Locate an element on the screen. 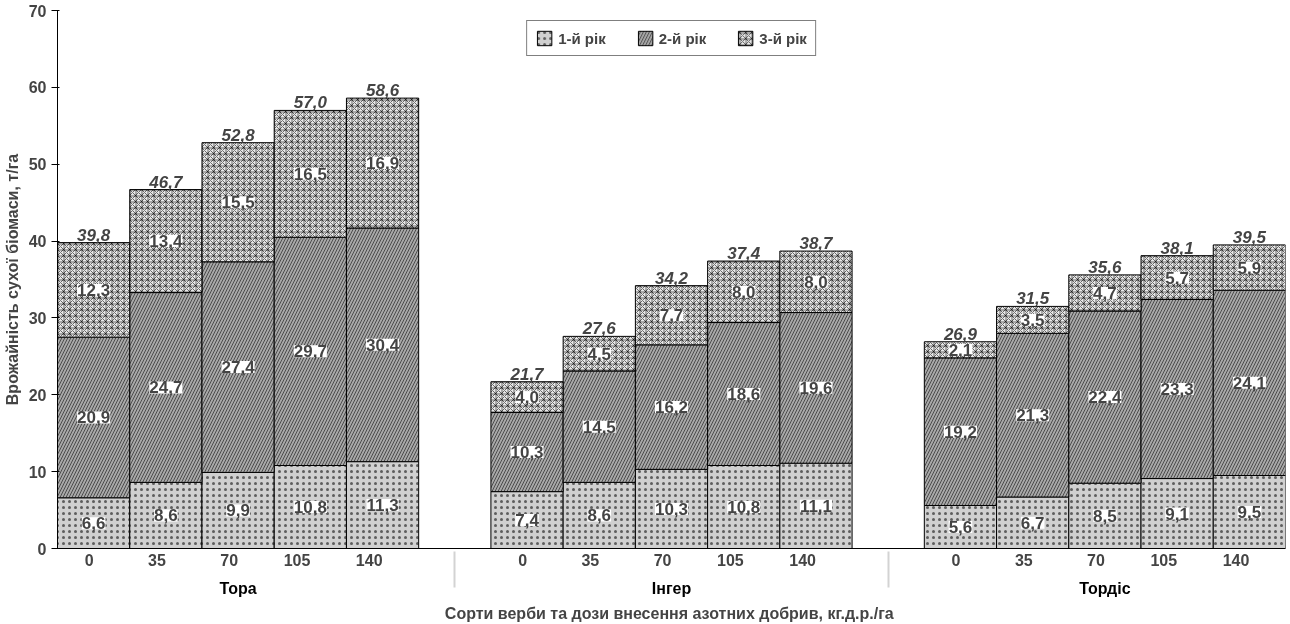  legend-label: 1-й рік is located at coordinates (582, 38).